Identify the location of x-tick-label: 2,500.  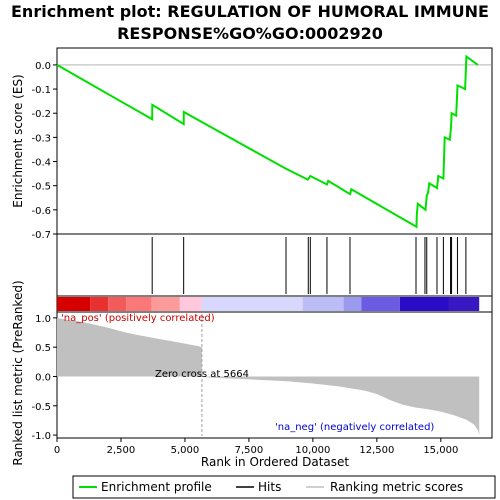
(121, 450).